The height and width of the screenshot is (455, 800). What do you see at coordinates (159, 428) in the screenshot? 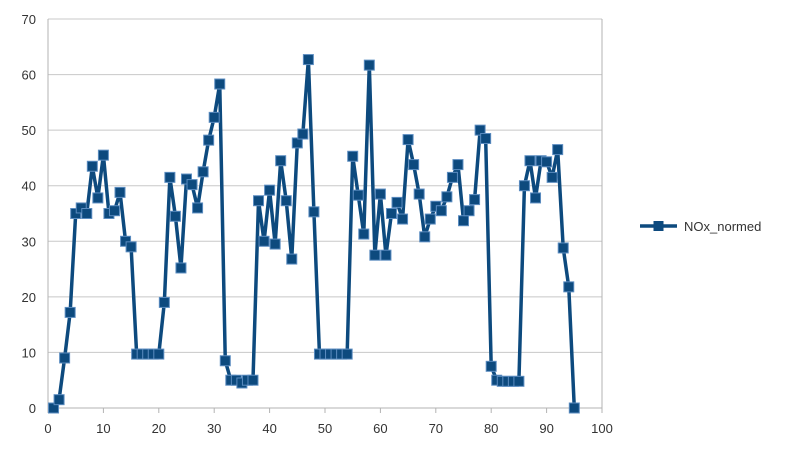
I see `x-tick-label: 20` at bounding box center [159, 428].